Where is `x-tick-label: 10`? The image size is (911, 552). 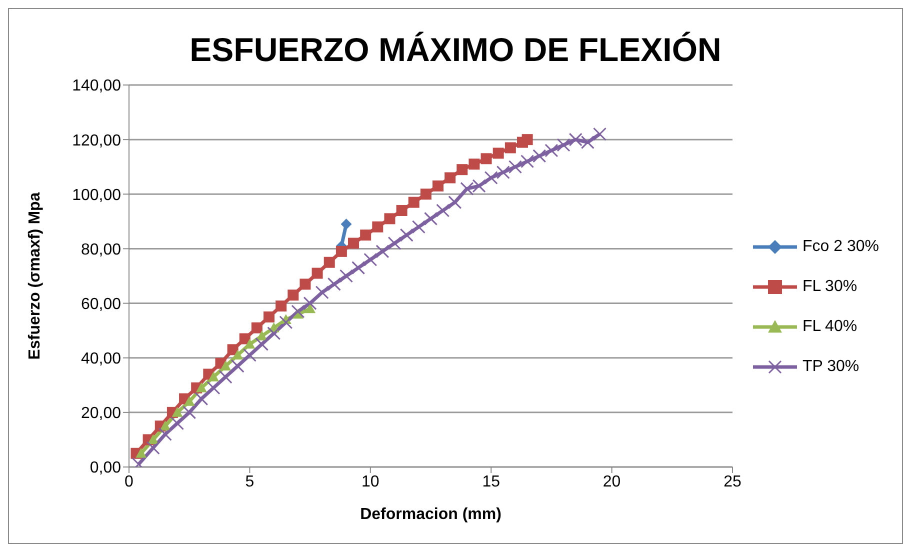 x-tick-label: 10 is located at coordinates (371, 481).